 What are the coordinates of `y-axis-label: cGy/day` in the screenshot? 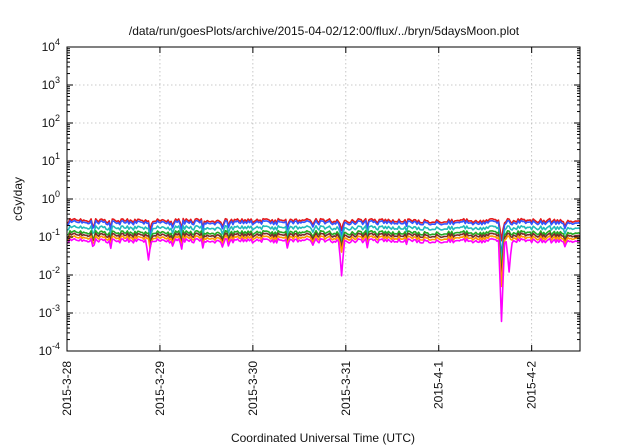 It's located at (18, 199).